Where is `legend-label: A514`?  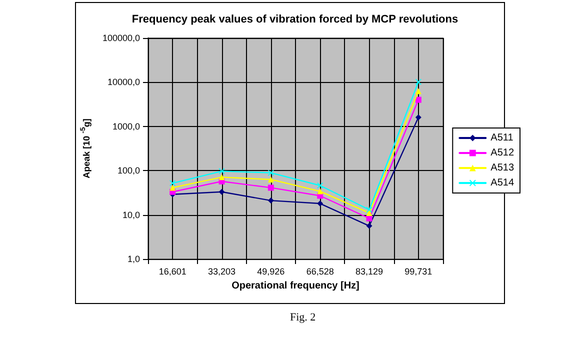 legend-label: A514 is located at coordinates (502, 183).